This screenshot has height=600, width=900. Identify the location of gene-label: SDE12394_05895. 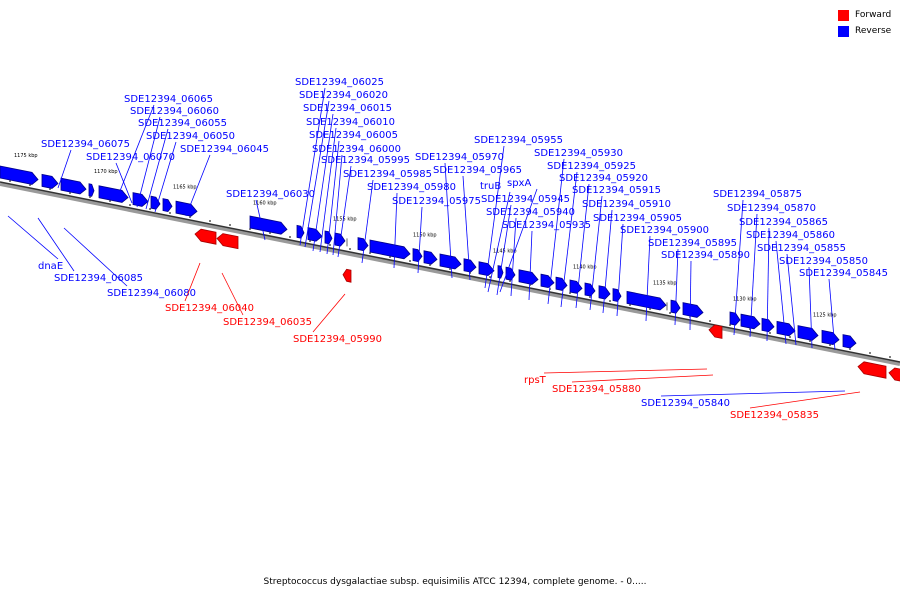
(692, 243).